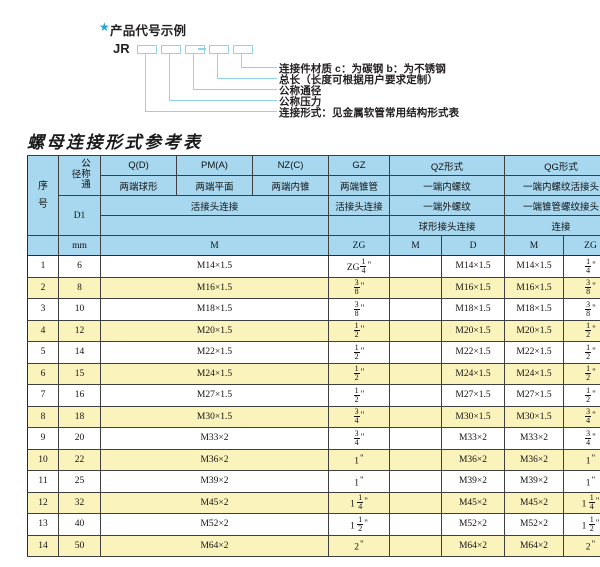 The image size is (600, 567). I want to click on header-conn2-gz, so click(359, 225).